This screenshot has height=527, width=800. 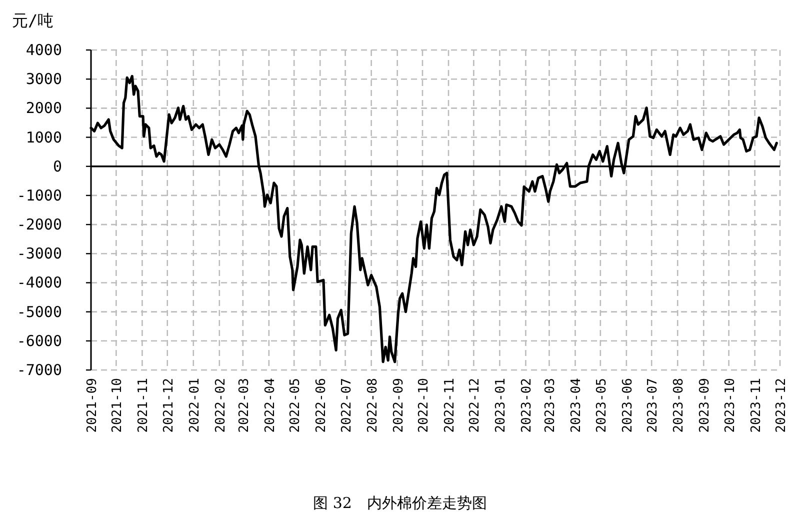 I want to click on y-tick-label: 3000, so click(x=44, y=79).